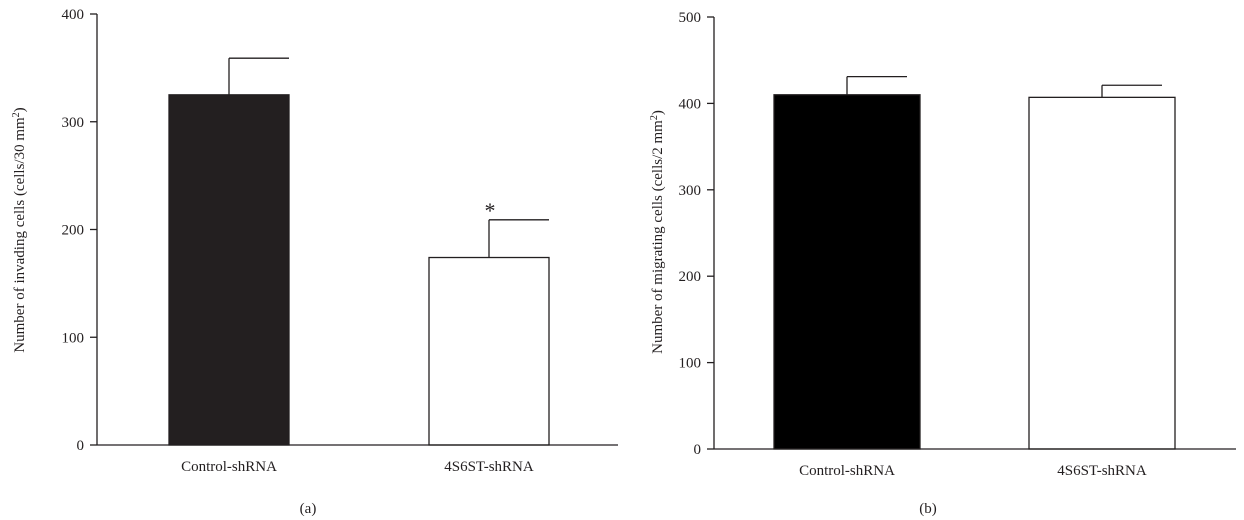  Describe the element at coordinates (308, 509) in the screenshot. I see `panel-label: (a)` at that location.